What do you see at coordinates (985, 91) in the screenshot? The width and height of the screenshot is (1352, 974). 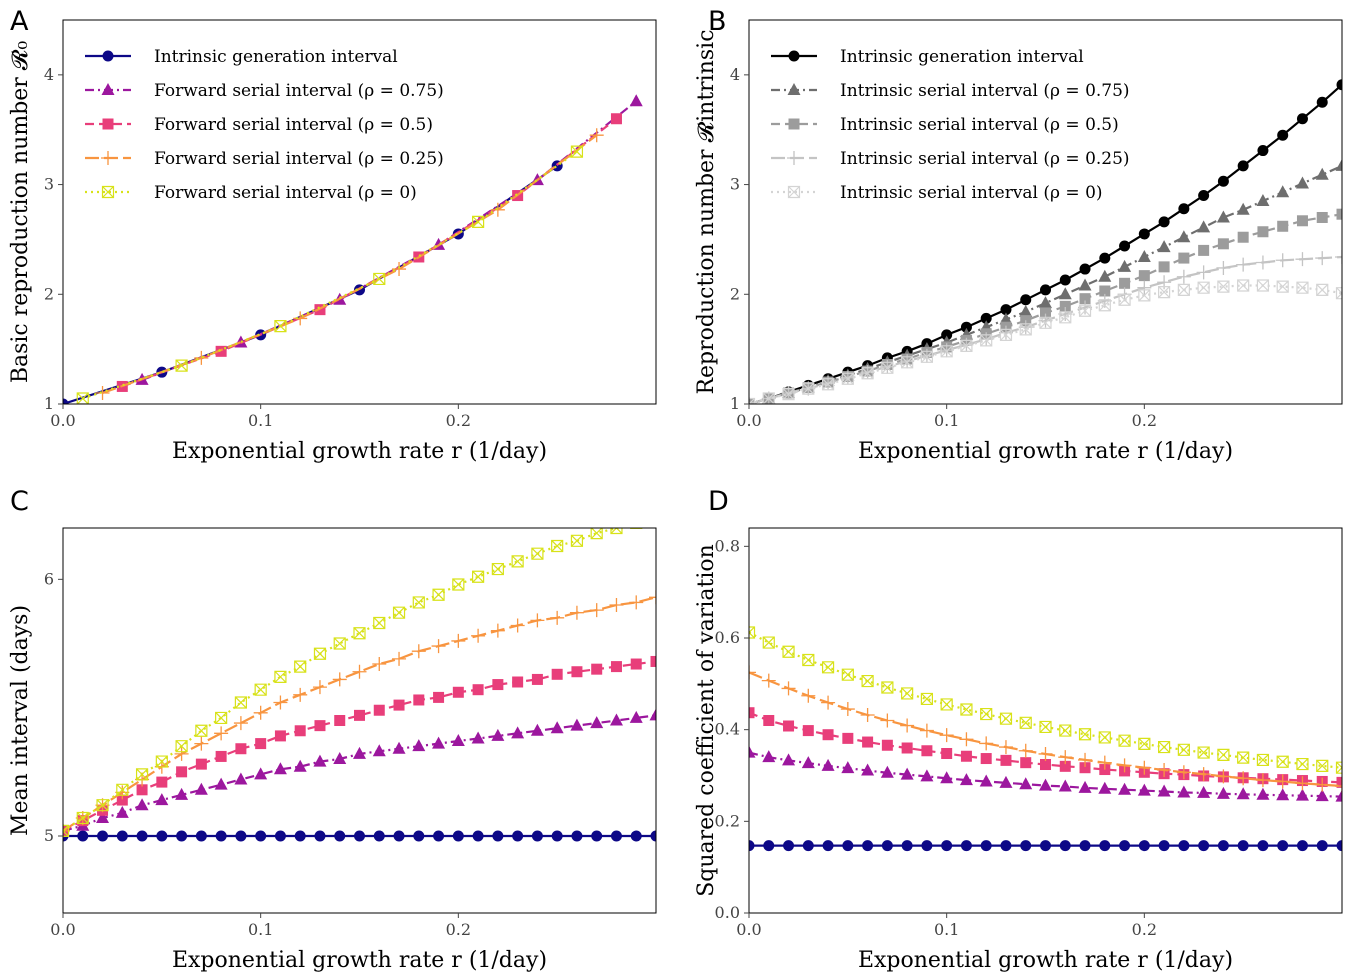 I see `panel-b-legend-label-1: Intrinsic serial interval (ρ = 0.75)` at bounding box center [985, 91].